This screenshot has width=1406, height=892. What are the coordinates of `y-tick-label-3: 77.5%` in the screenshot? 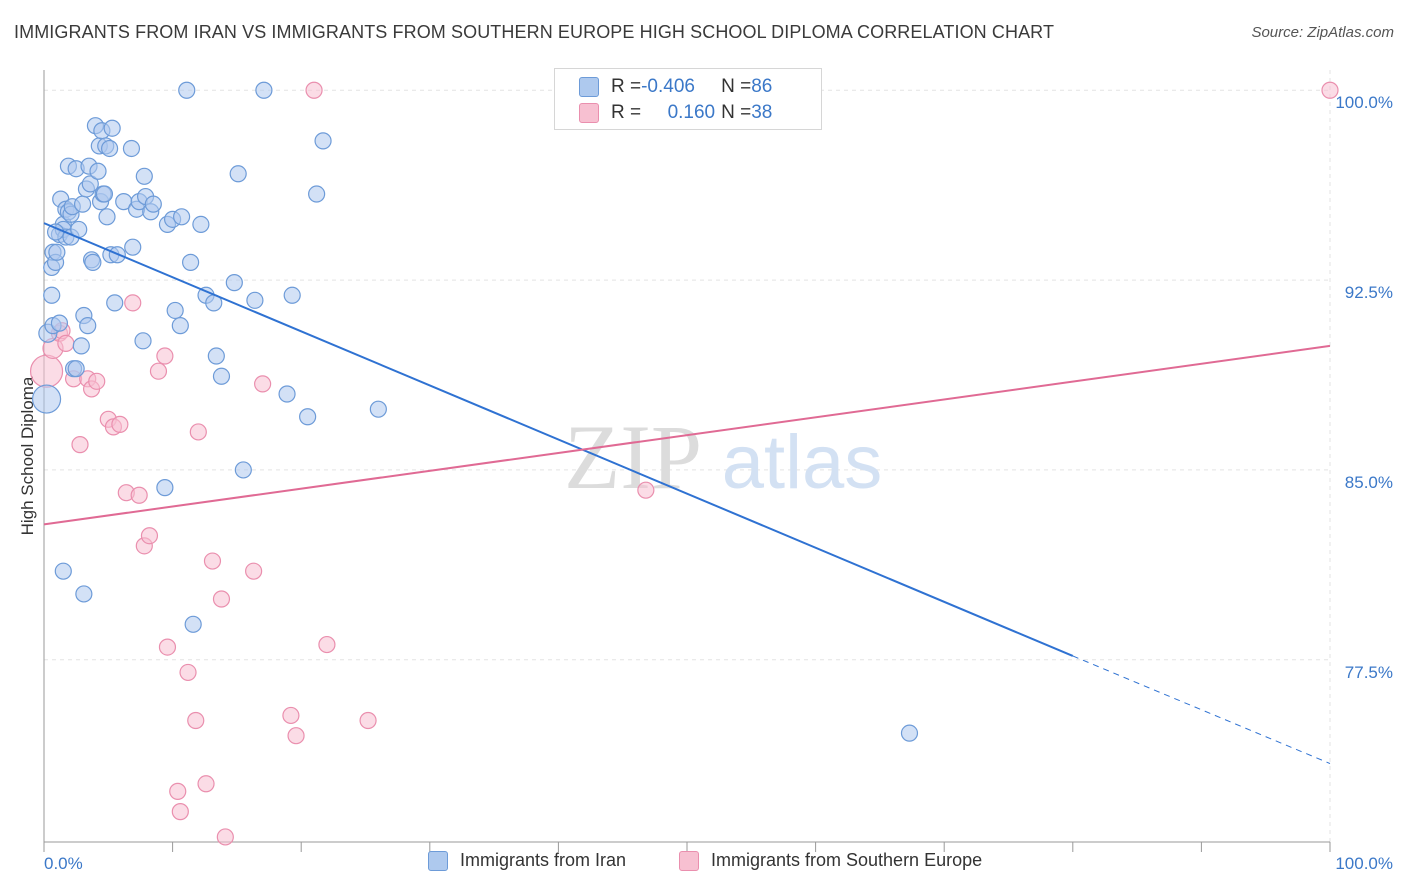 It's located at (1369, 672).